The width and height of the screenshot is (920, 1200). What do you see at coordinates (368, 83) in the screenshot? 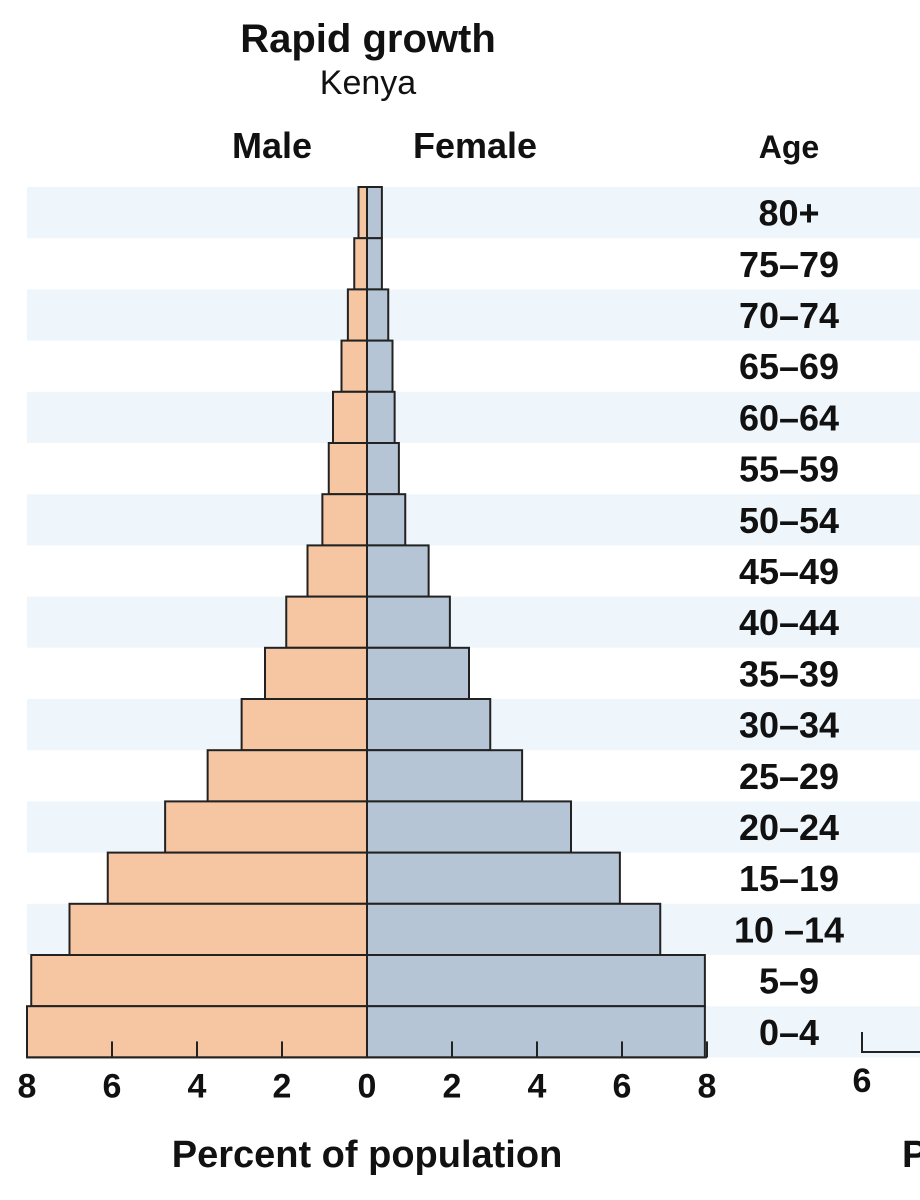
I see `chart-subtitle: Kenya` at bounding box center [368, 83].